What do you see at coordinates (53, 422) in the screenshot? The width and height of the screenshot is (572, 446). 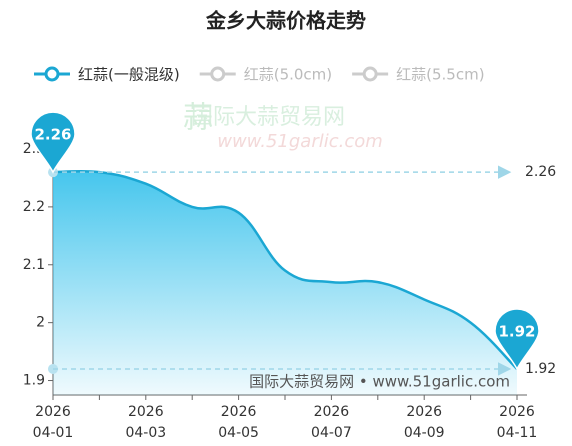 I see `x-tick-label: 2026 04-01` at bounding box center [53, 422].